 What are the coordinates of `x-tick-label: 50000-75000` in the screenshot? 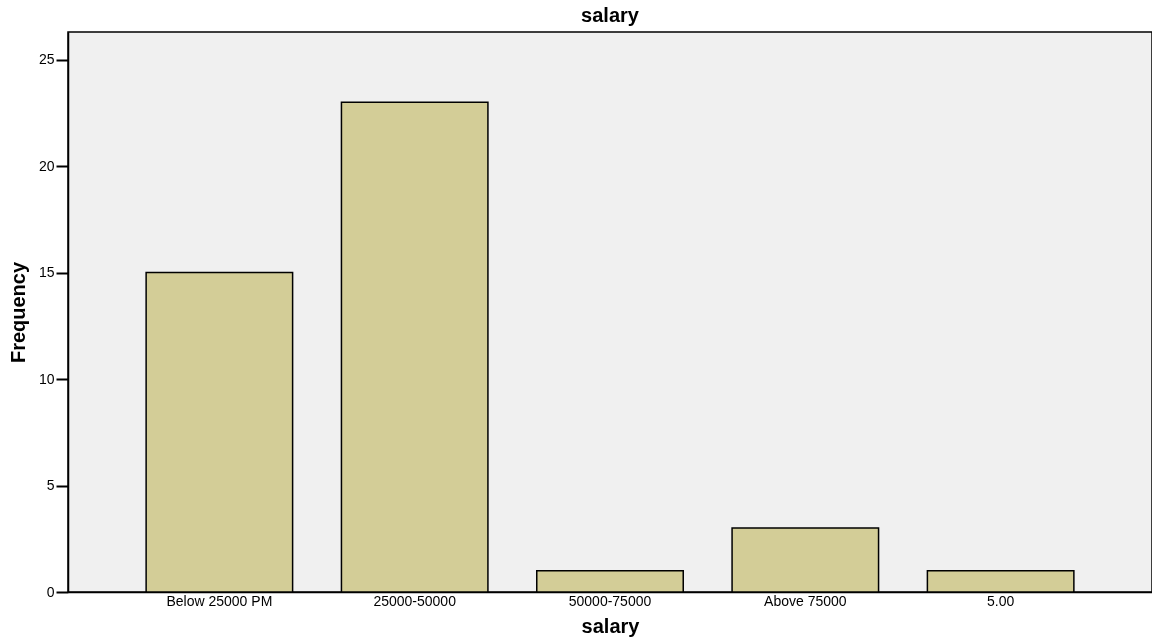 It's located at (610, 600).